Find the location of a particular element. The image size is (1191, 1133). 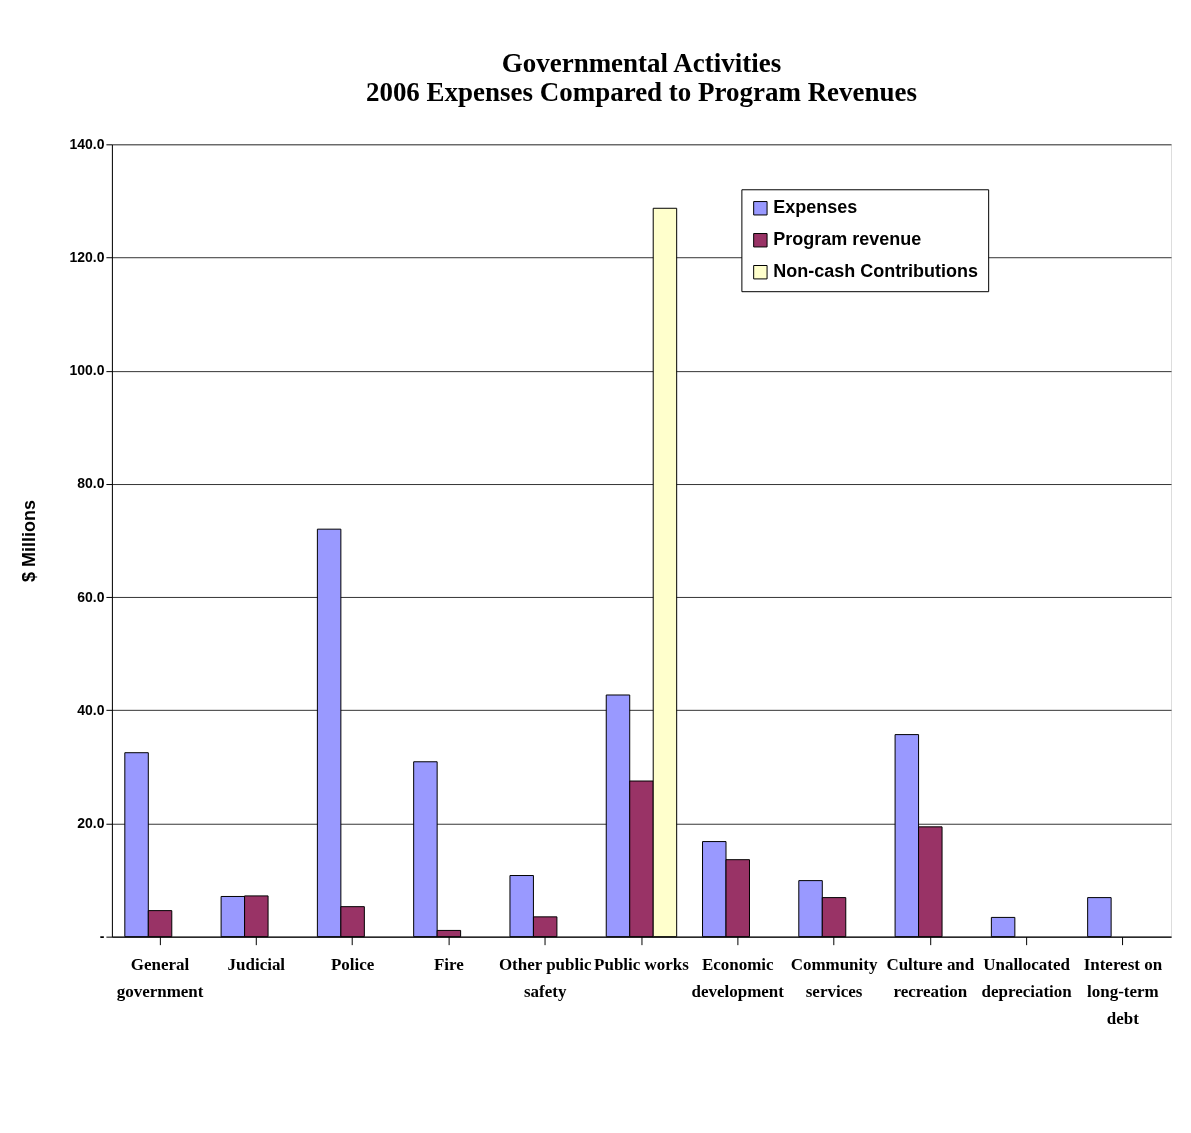

x-tick-label: Police is located at coordinates (352, 965).